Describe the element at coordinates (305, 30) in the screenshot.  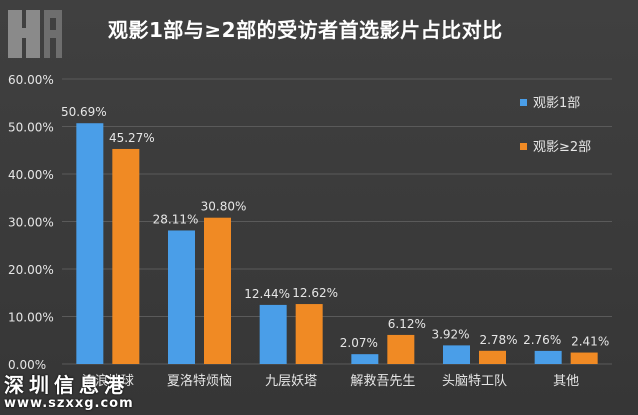
I see `chart-title: 观影1部与≥2部的受访者首选影片占比对比` at that location.